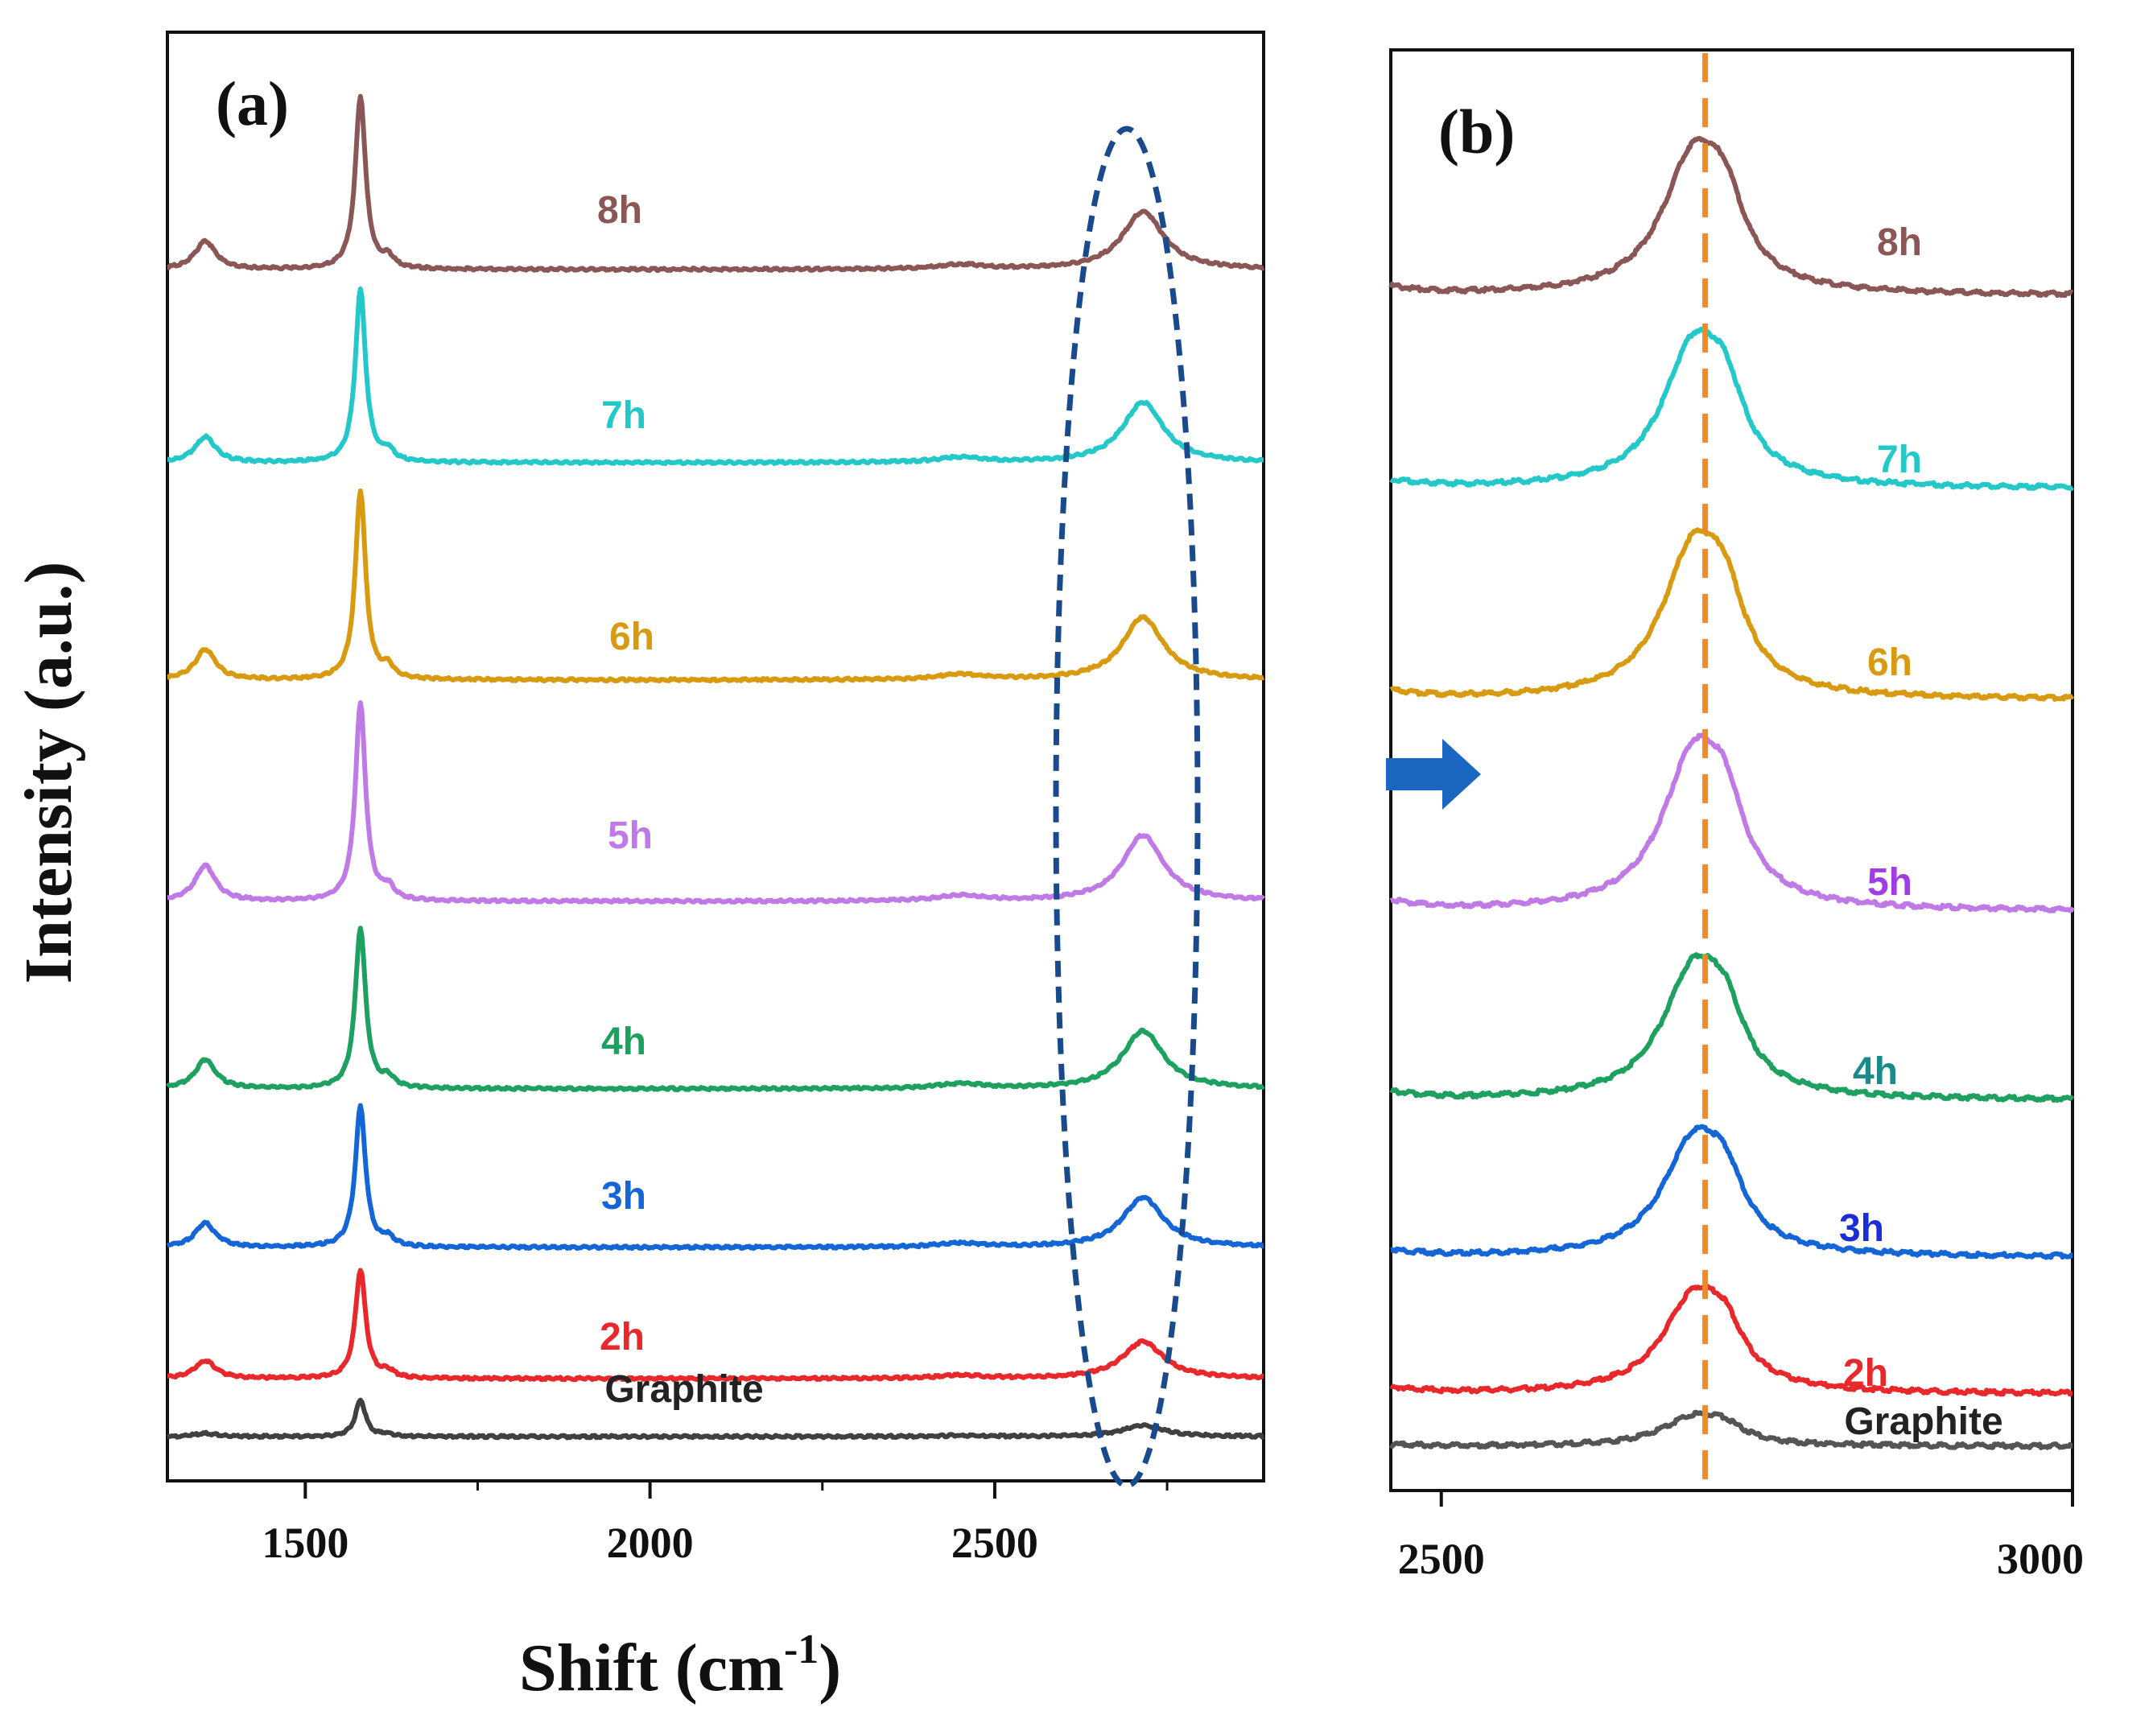 The image size is (2153, 1736). I want to click on zoom-series-label-8h: 8h, so click(1899, 242).